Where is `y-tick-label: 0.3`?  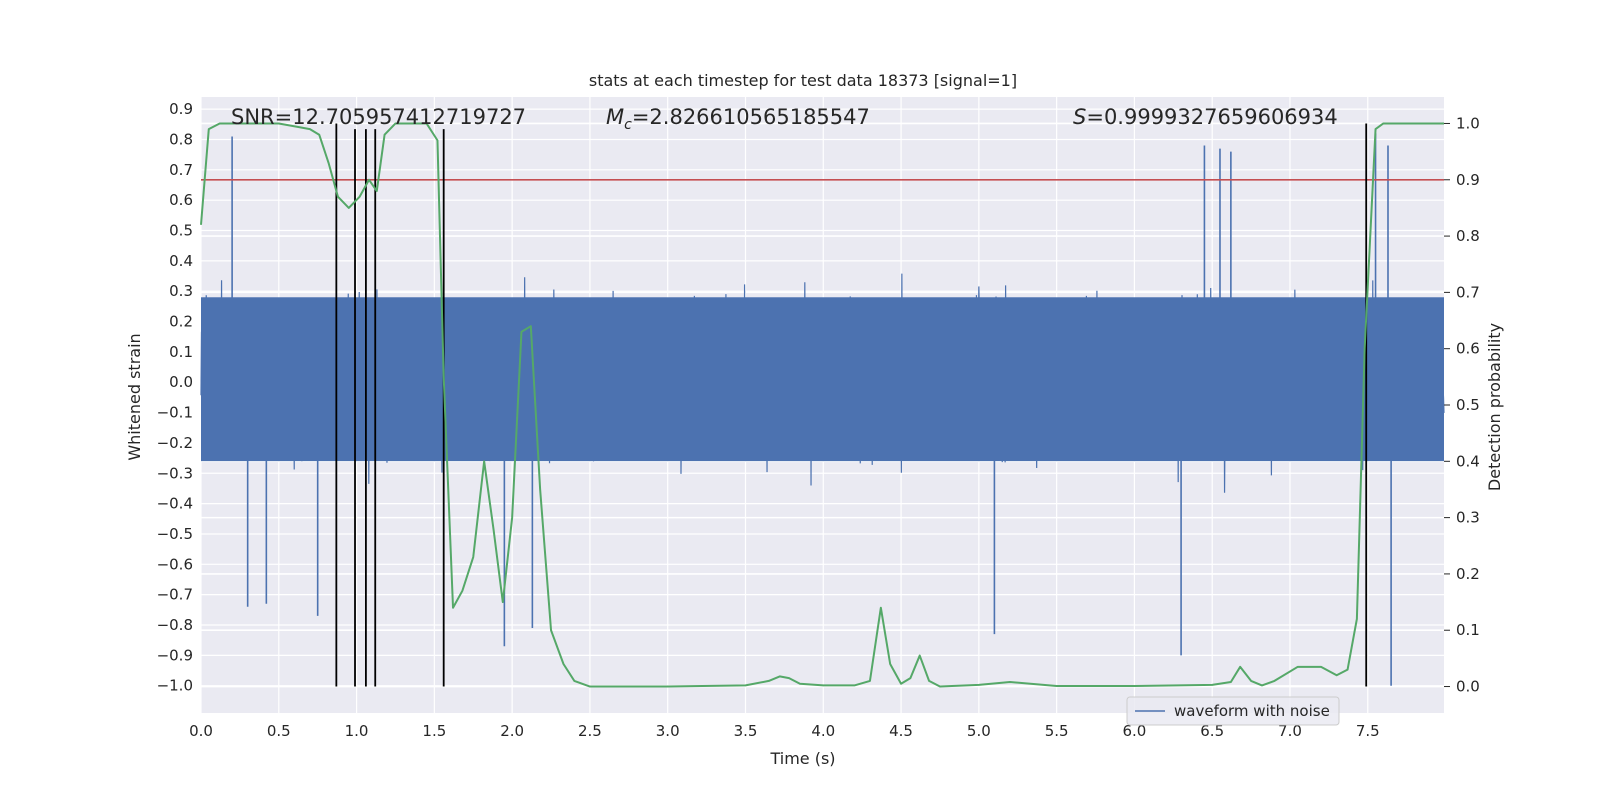 y-tick-label: 0.3 is located at coordinates (181, 291).